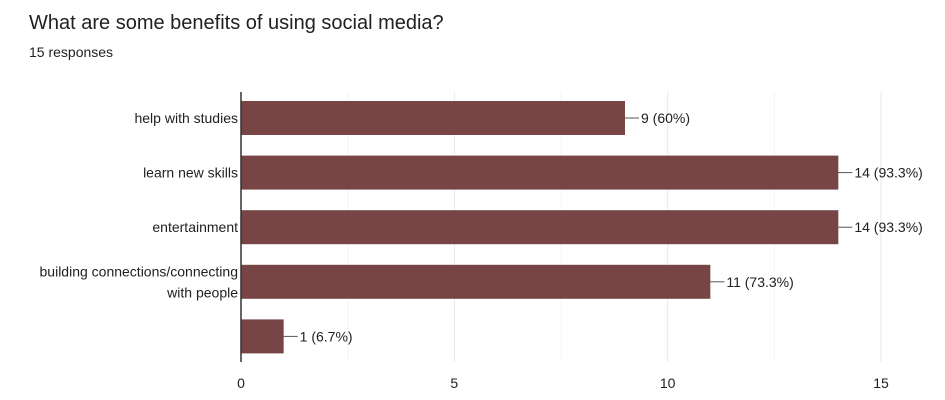 The height and width of the screenshot is (400, 945). Describe the element at coordinates (888, 173) in the screenshot. I see `data-label-1: 14 (93.3%)` at that location.